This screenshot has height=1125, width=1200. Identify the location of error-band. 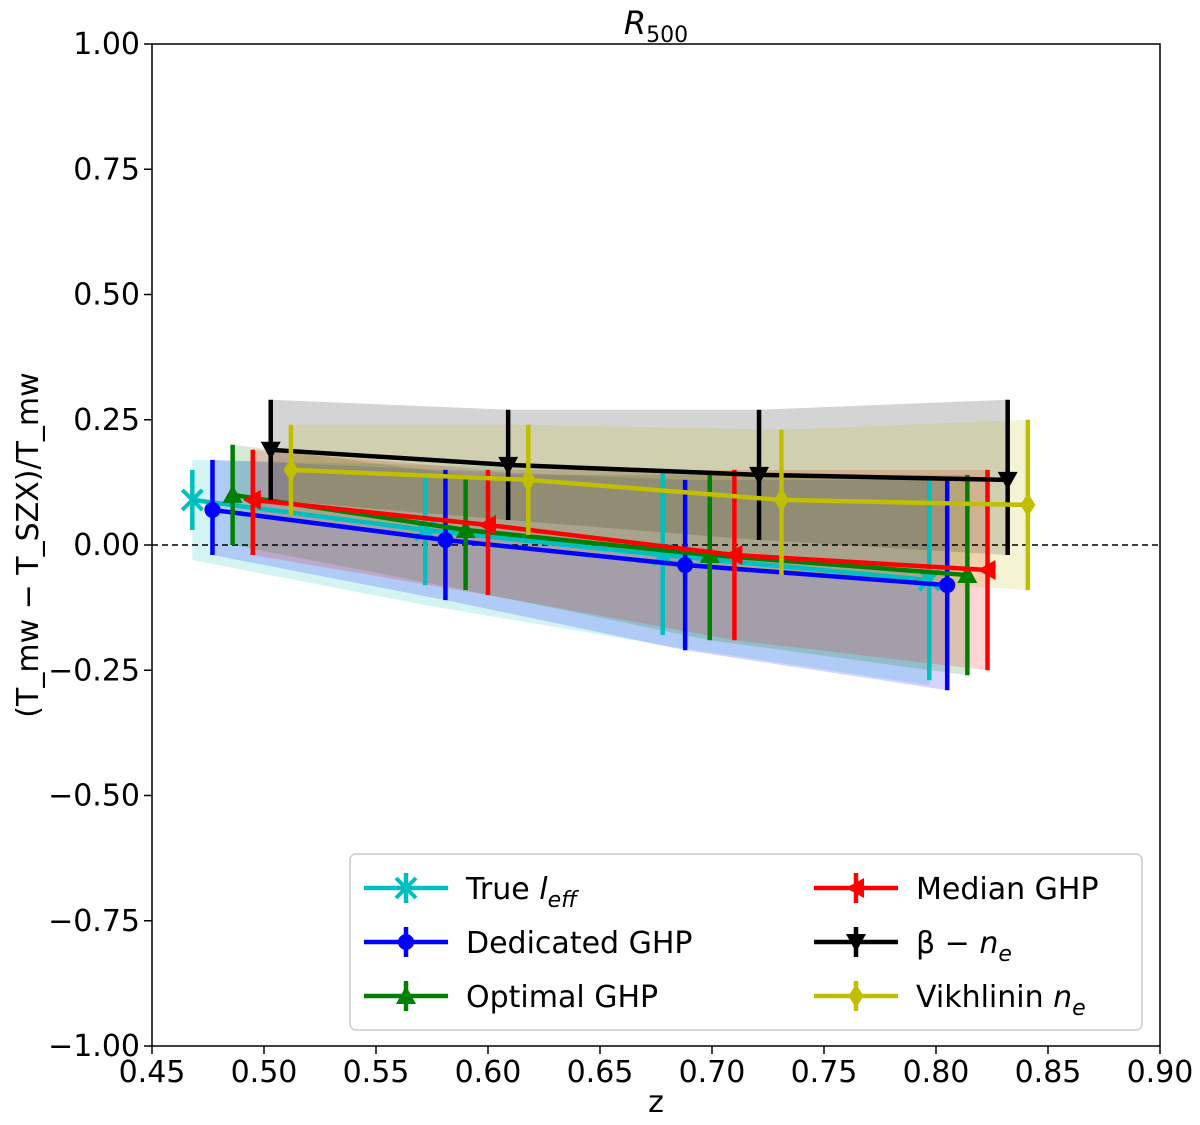
(639, 477).